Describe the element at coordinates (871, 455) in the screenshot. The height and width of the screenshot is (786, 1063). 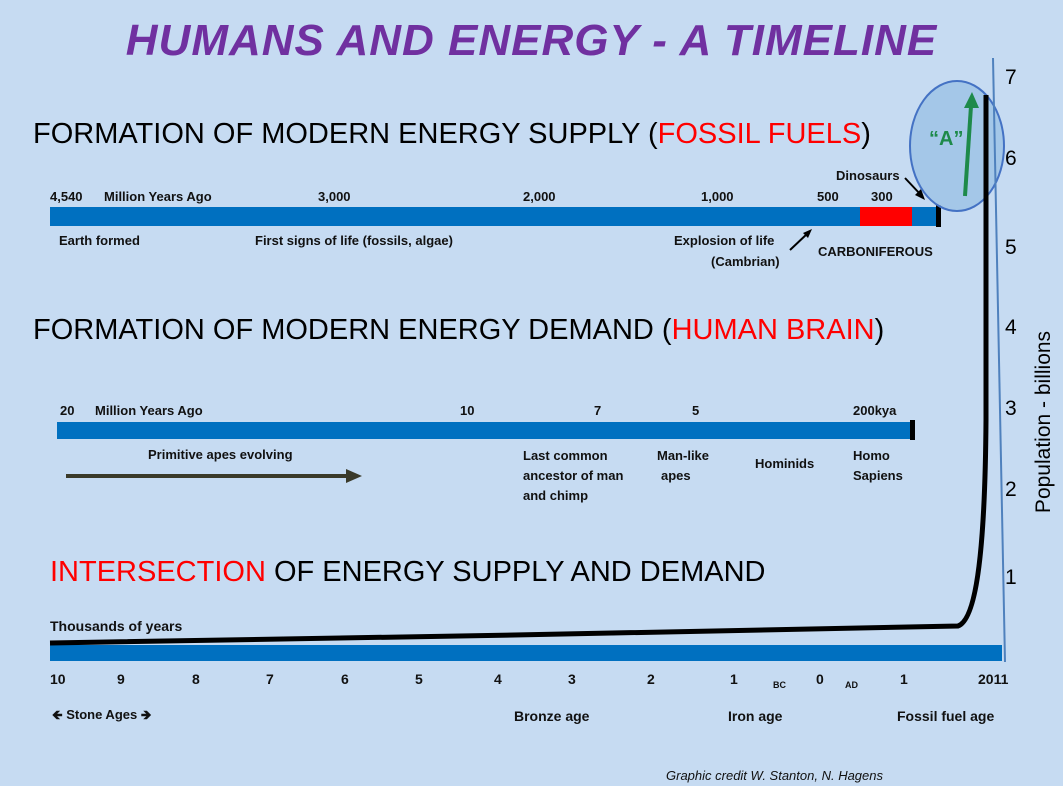
I see `homo-line1: Homo` at that location.